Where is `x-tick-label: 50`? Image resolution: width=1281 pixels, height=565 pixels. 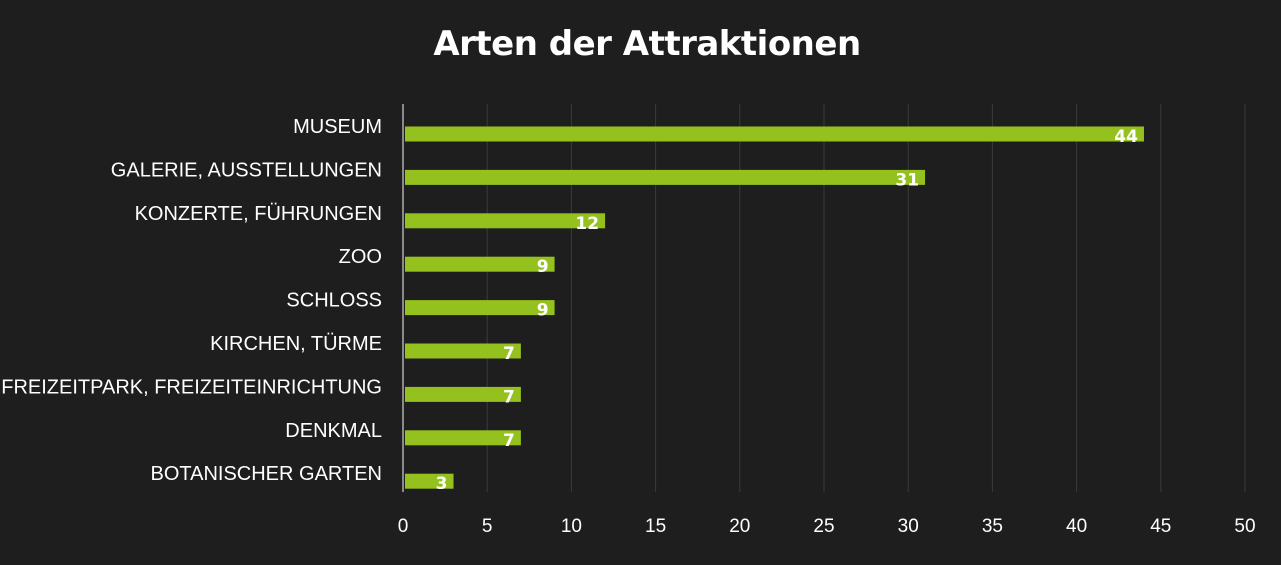
x-tick-label: 50 is located at coordinates (1244, 526).